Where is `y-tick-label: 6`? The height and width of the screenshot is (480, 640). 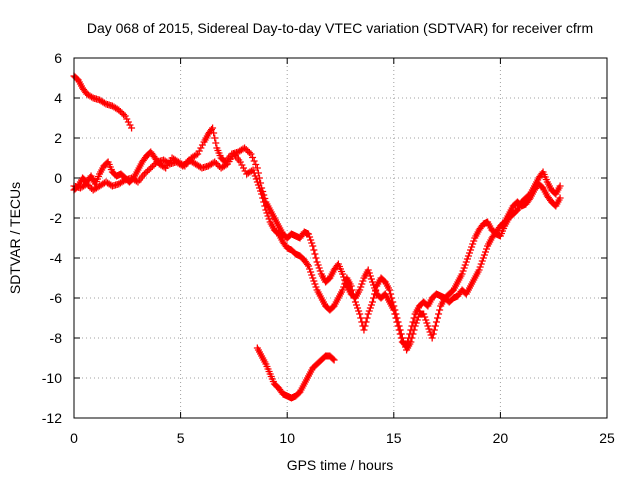
y-tick-label: 6 is located at coordinates (58, 58).